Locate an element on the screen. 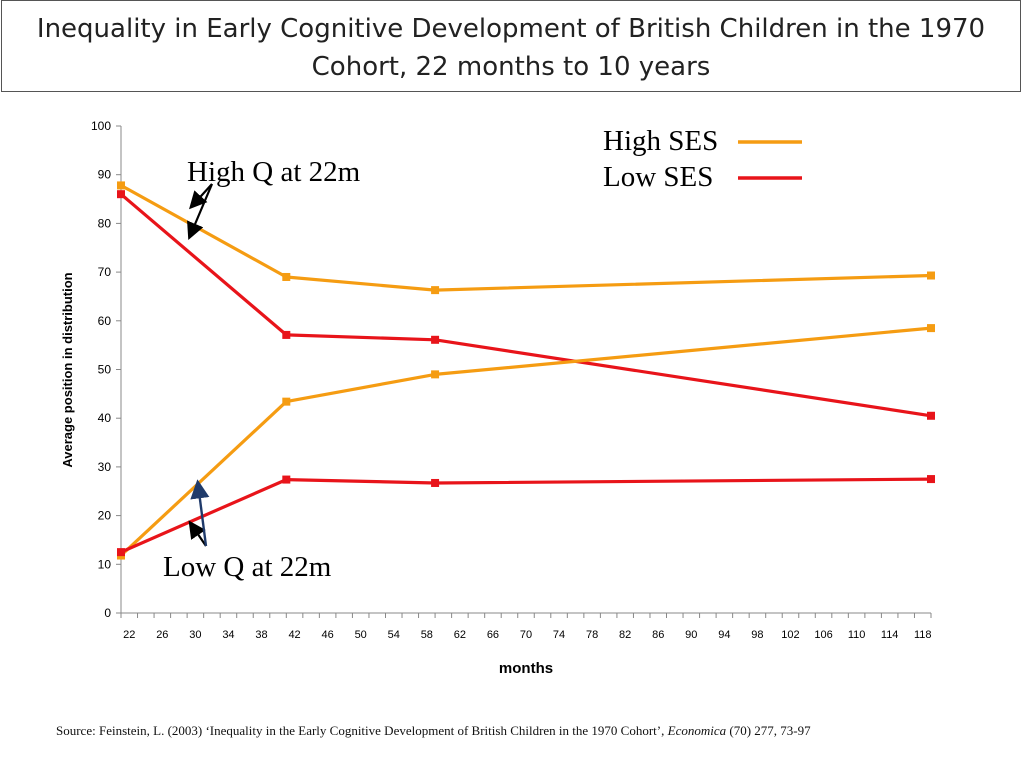 The image size is (1024, 768). series-line-high_q-high-ses is located at coordinates (526, 238).